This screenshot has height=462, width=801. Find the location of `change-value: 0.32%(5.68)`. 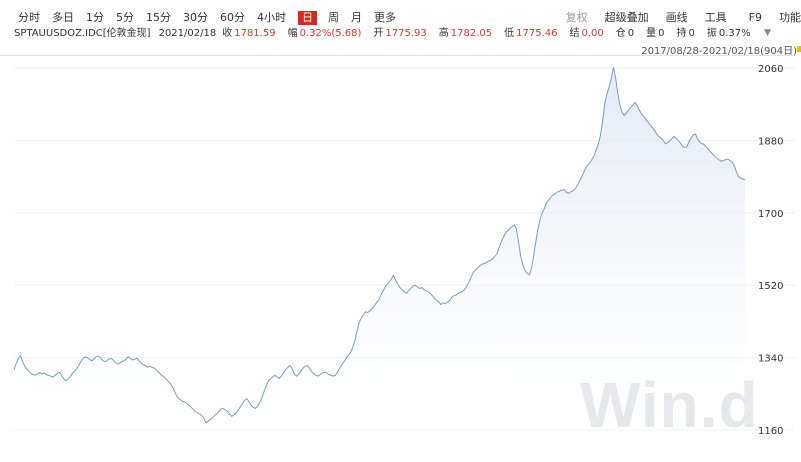

change-value: 0.32%(5.68) is located at coordinates (330, 33).